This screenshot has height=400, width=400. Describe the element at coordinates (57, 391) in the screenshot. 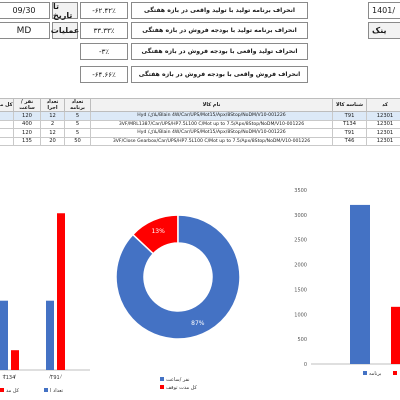

I see `legend-label-s0: تعداد ا` at that location.